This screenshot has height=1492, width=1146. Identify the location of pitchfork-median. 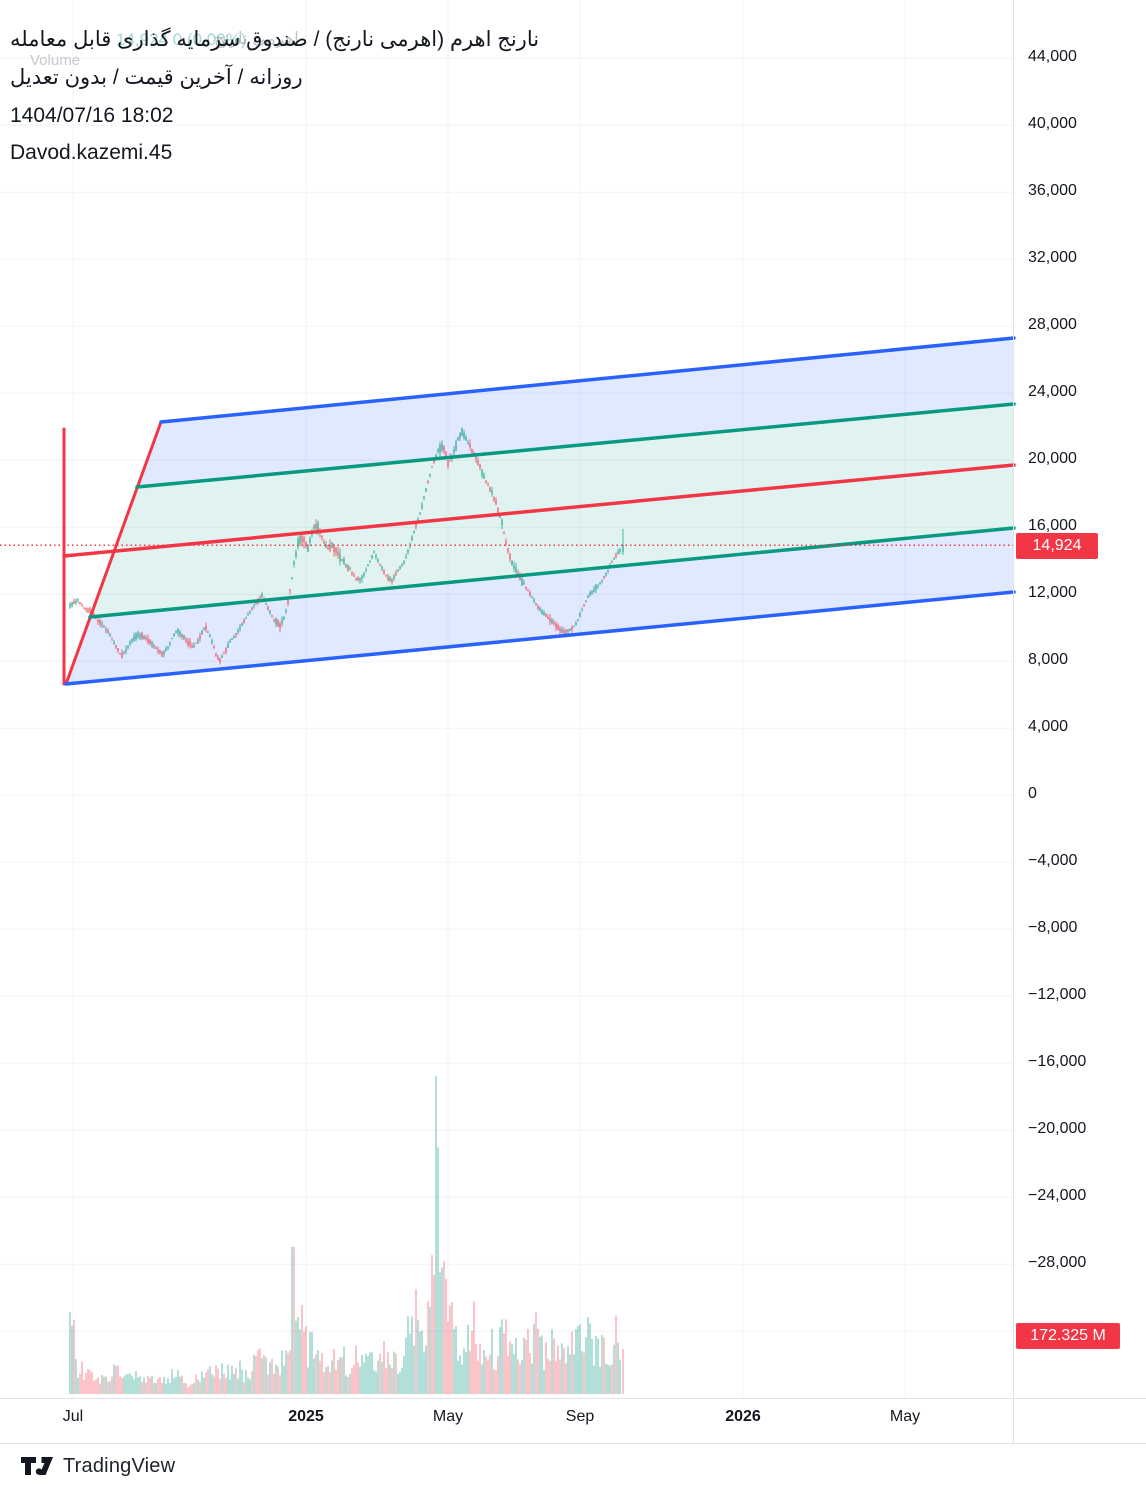
(539, 510).